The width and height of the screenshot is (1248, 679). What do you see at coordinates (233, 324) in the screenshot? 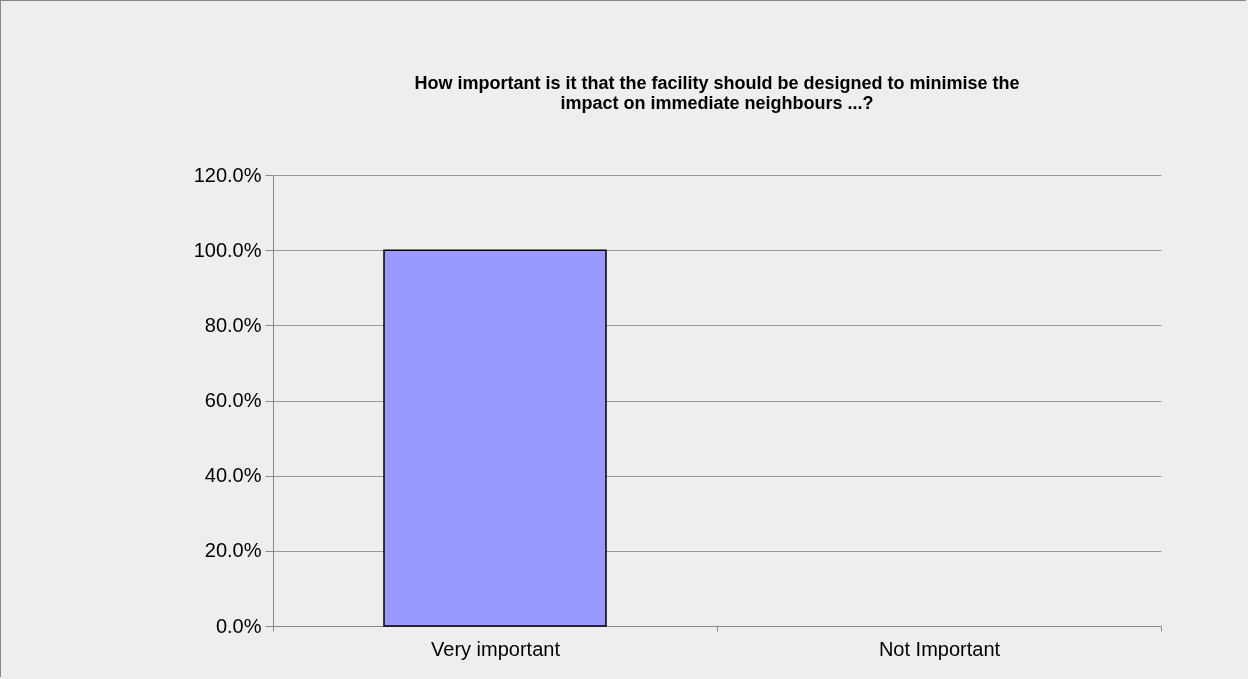
I see `y-tick-label: 80.0%` at bounding box center [233, 324].